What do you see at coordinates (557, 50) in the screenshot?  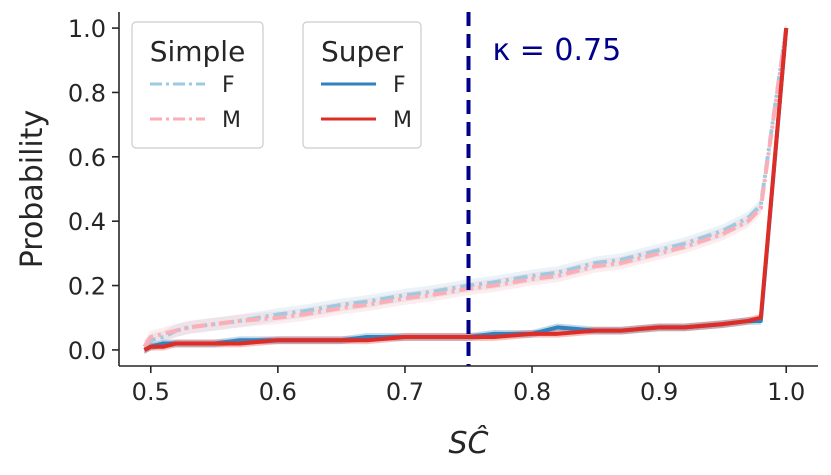 I see `threshold-annotation: κ = 0.75` at bounding box center [557, 50].